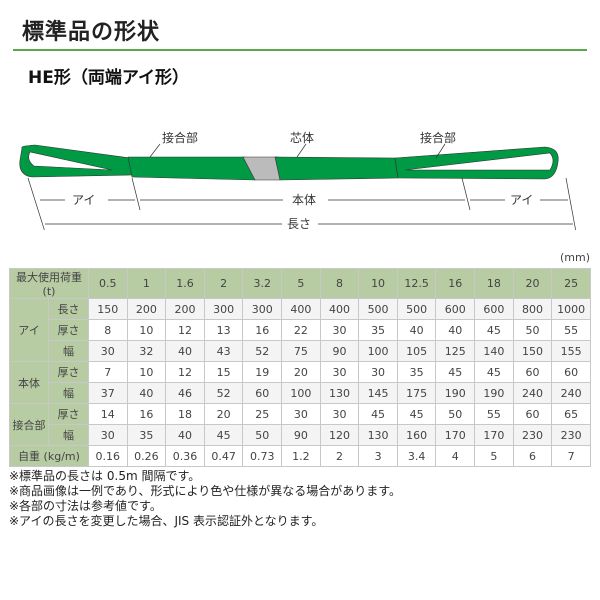  I want to click on cell-value: 175, so click(416, 393).